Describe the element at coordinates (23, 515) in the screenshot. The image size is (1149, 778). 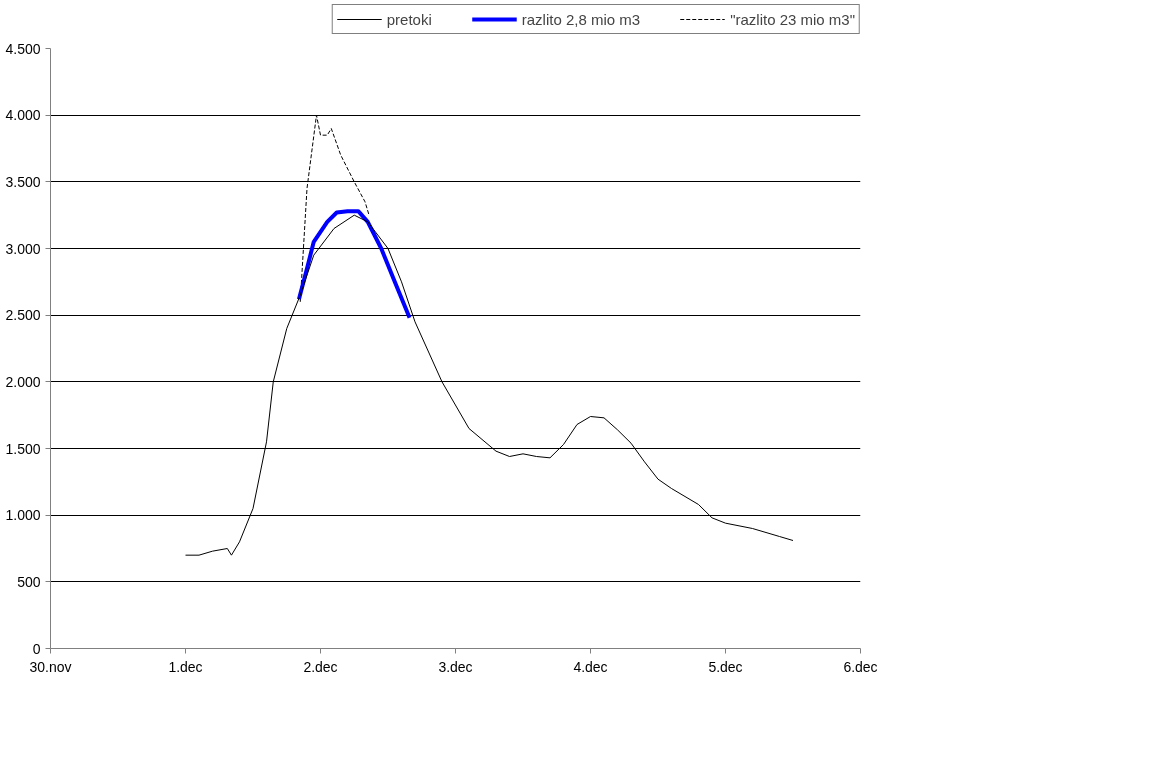
I see `y-tick-label: 1.000` at that location.